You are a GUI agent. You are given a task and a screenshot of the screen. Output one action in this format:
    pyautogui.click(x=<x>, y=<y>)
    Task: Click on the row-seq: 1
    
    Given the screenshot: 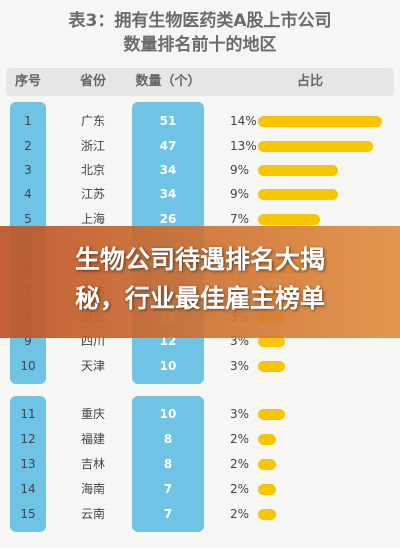 What is the action you would take?
    pyautogui.click(x=28, y=121)
    